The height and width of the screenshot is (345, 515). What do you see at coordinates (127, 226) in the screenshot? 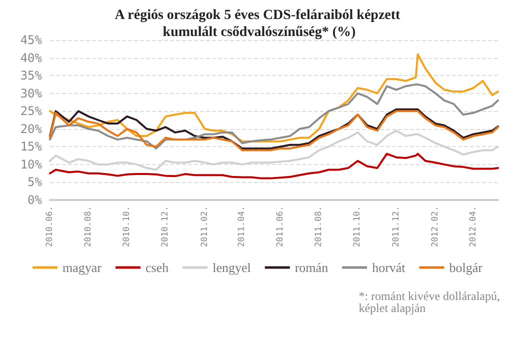
I see `x-tick-label: 2010.10.` at bounding box center [127, 226].